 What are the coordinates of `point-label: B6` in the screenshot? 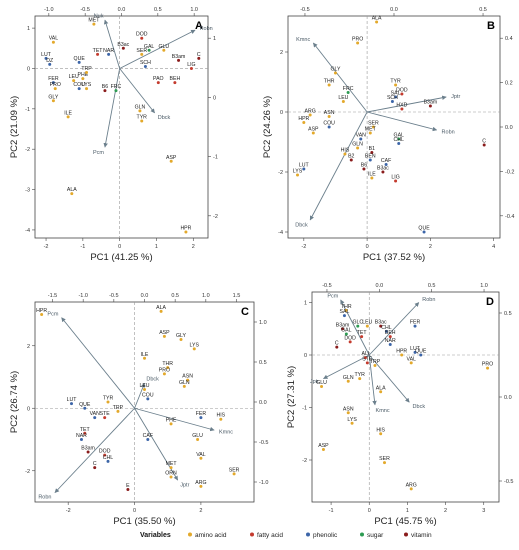 It's located at (364, 166).